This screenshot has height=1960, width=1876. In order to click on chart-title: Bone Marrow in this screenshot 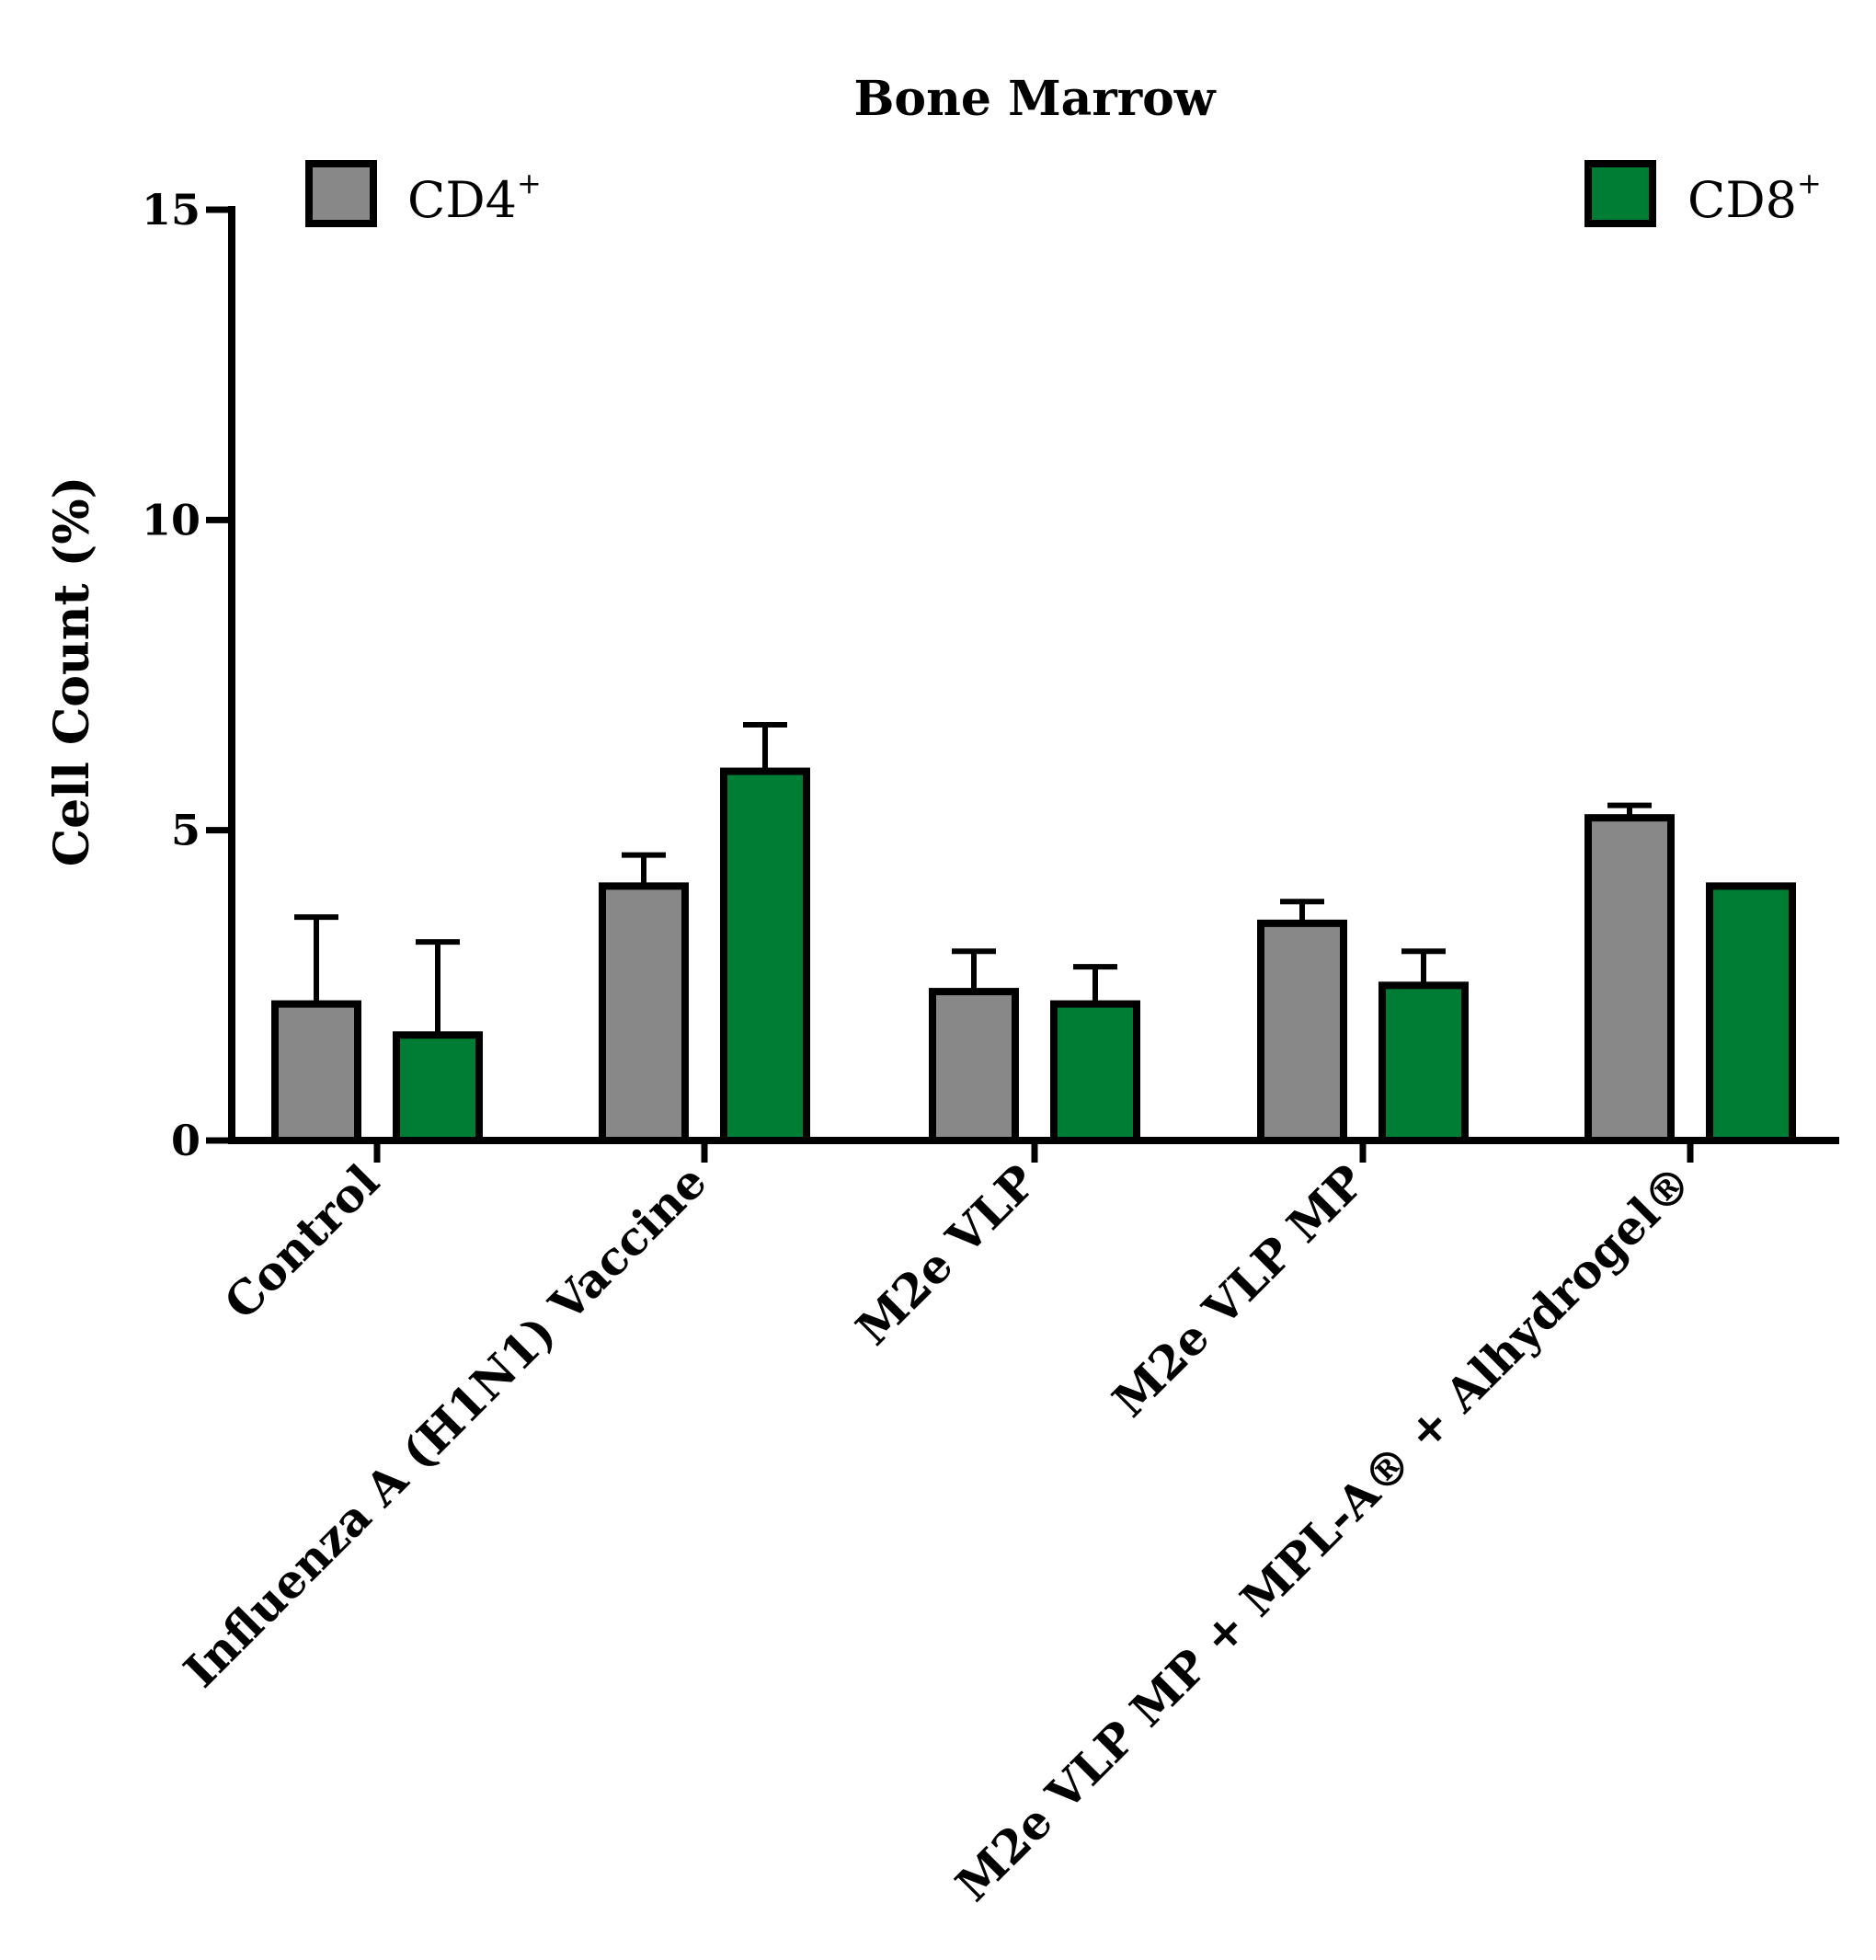, I will do `click(1034, 99)`.